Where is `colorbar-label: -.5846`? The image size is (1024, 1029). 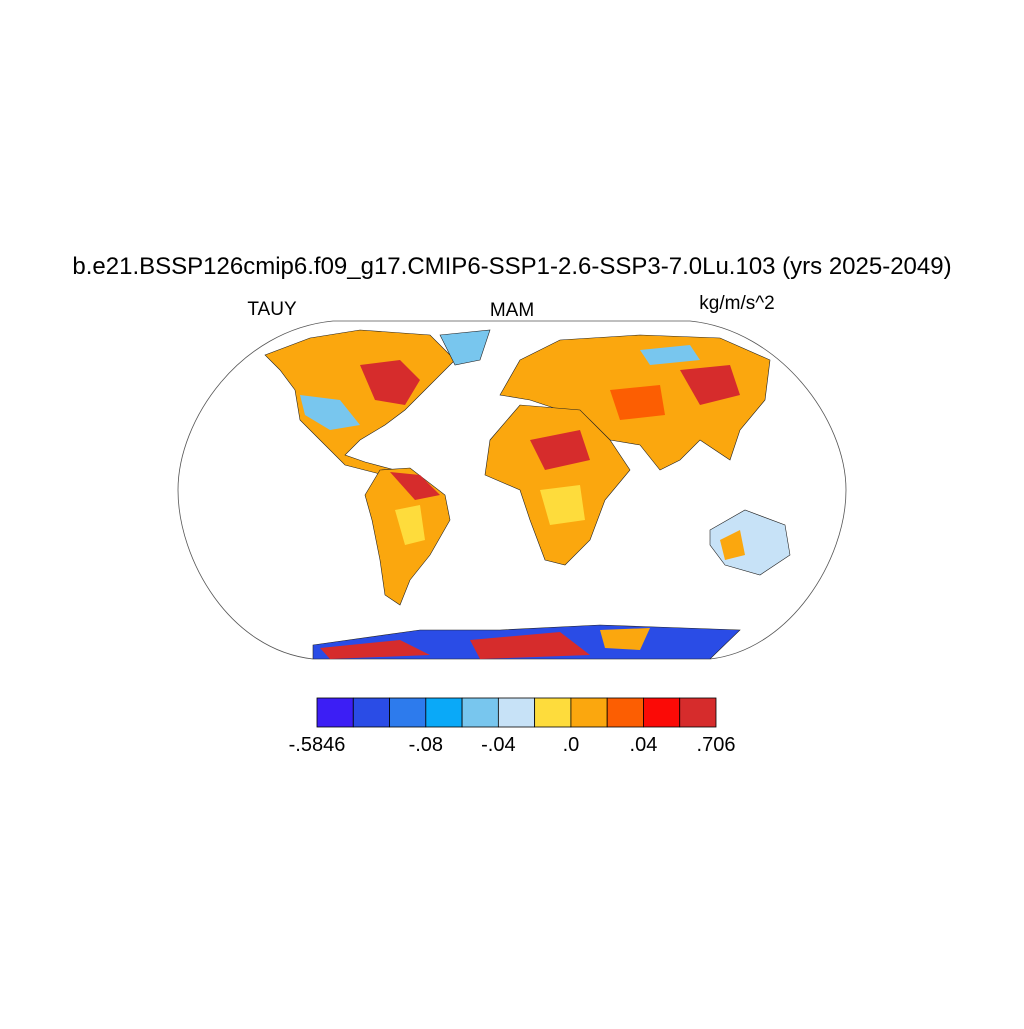
colorbar-label: -.5846 is located at coordinates (317, 745).